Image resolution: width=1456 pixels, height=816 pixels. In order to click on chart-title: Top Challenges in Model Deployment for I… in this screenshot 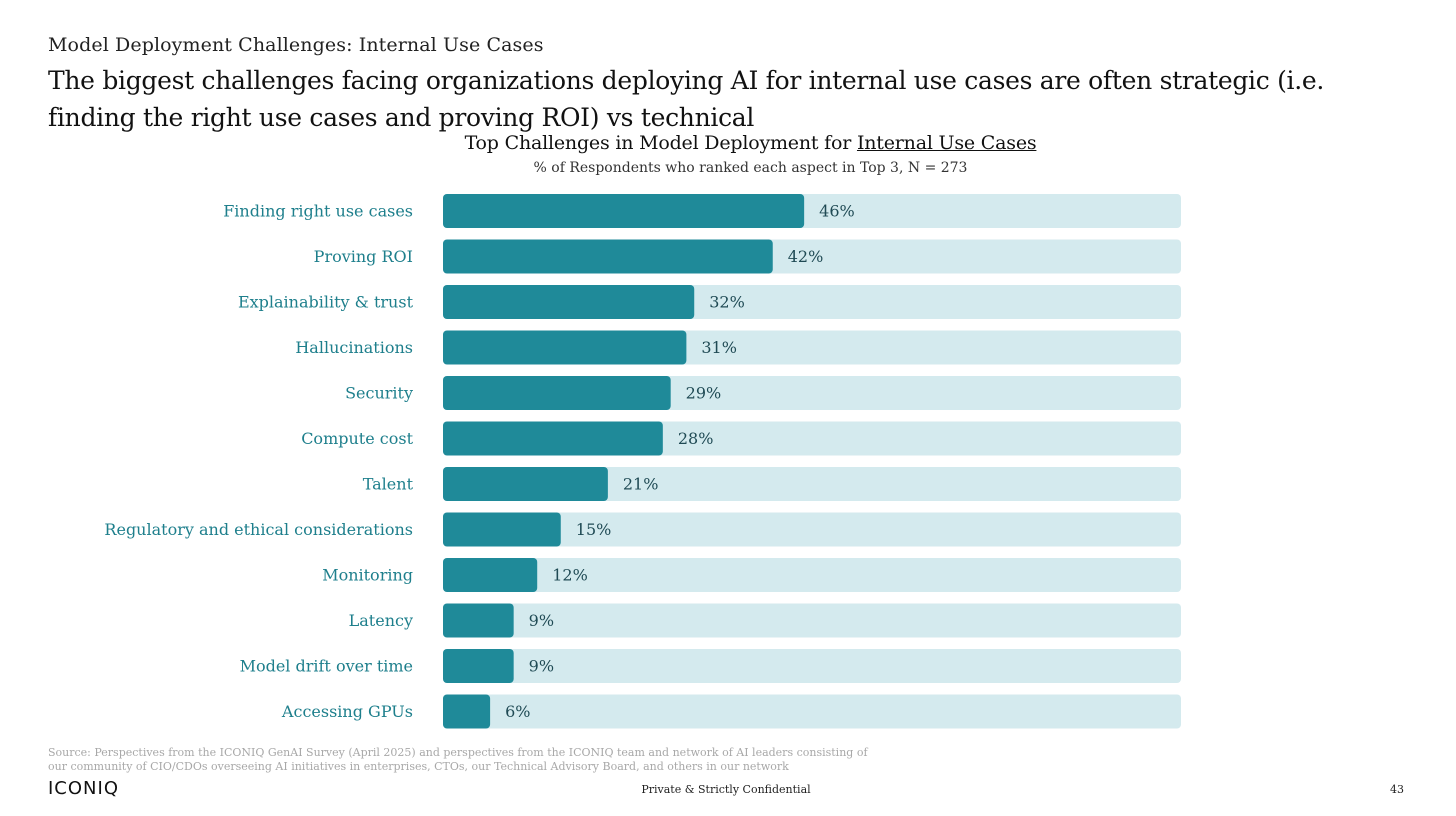, I will do `click(728, 143)`.